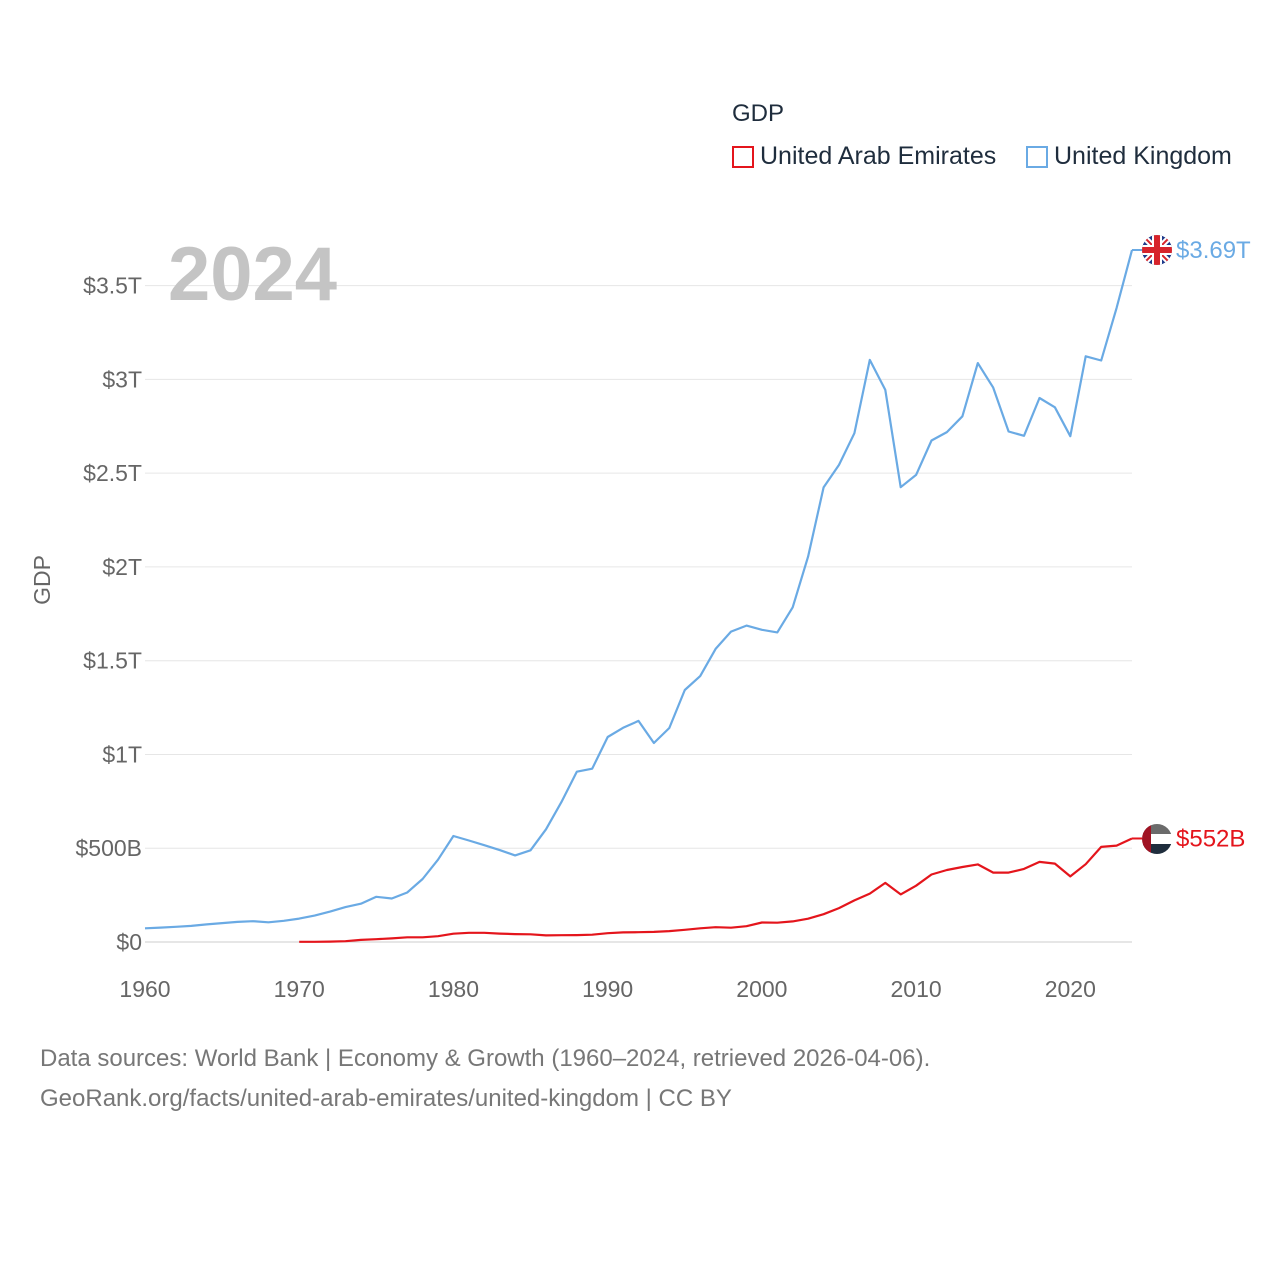 Image resolution: width=1280 pixels, height=1280 pixels. What do you see at coordinates (144, 989) in the screenshot?
I see `x-tick-label: 1960` at bounding box center [144, 989].